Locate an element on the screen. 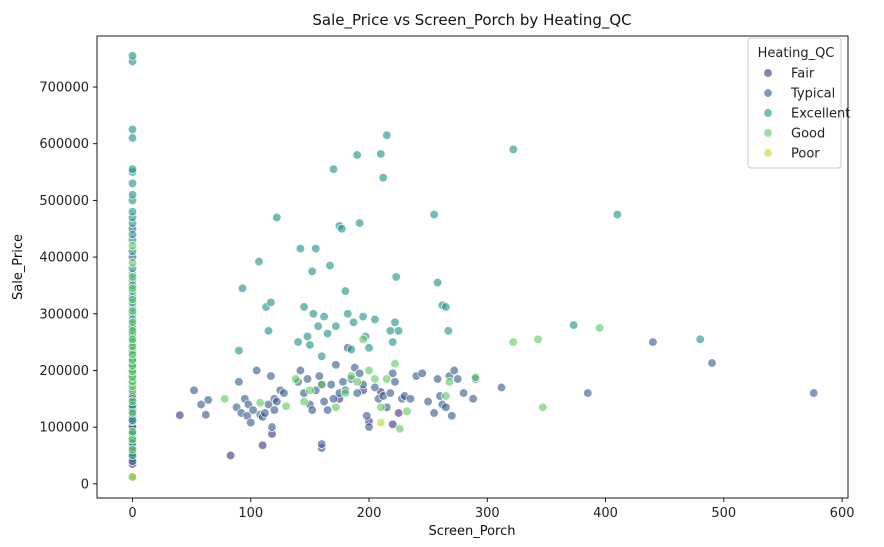 Image resolution: width=884 pixels, height=547 pixels. x-axis-title: Screen_Porch is located at coordinates (472, 531).